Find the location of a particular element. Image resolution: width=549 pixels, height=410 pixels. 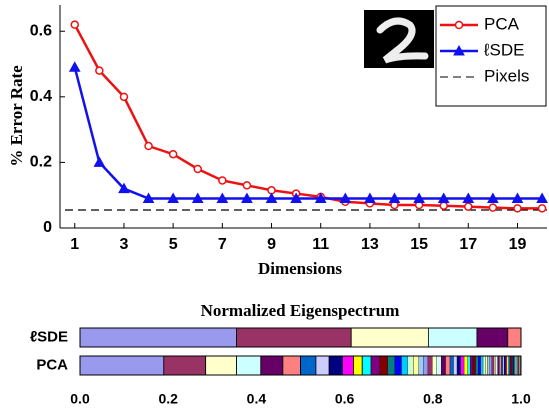

legend-label: PCA is located at coordinates (502, 23).